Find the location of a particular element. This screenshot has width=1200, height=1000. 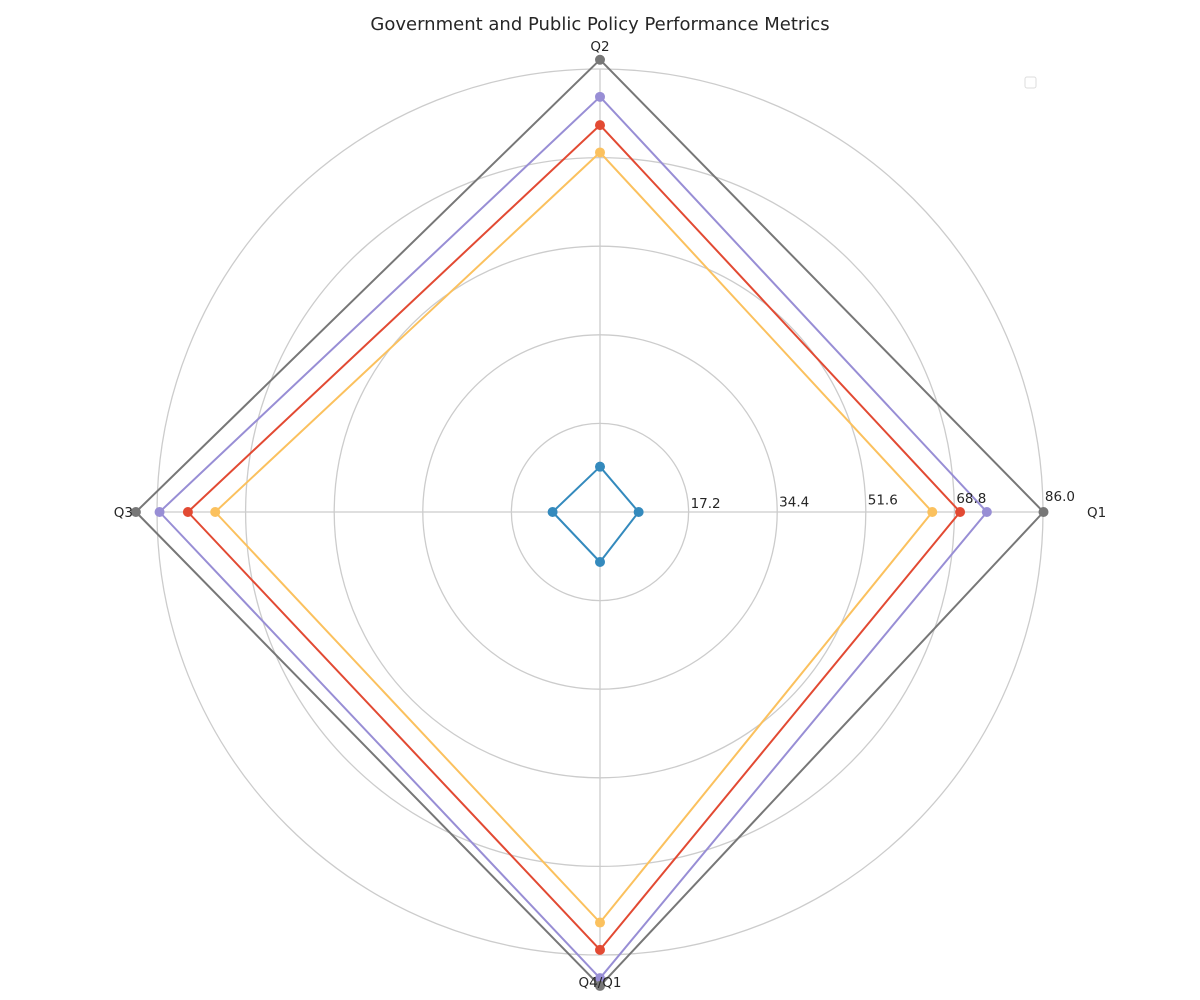

axis-label: Q1 is located at coordinates (1096, 513).